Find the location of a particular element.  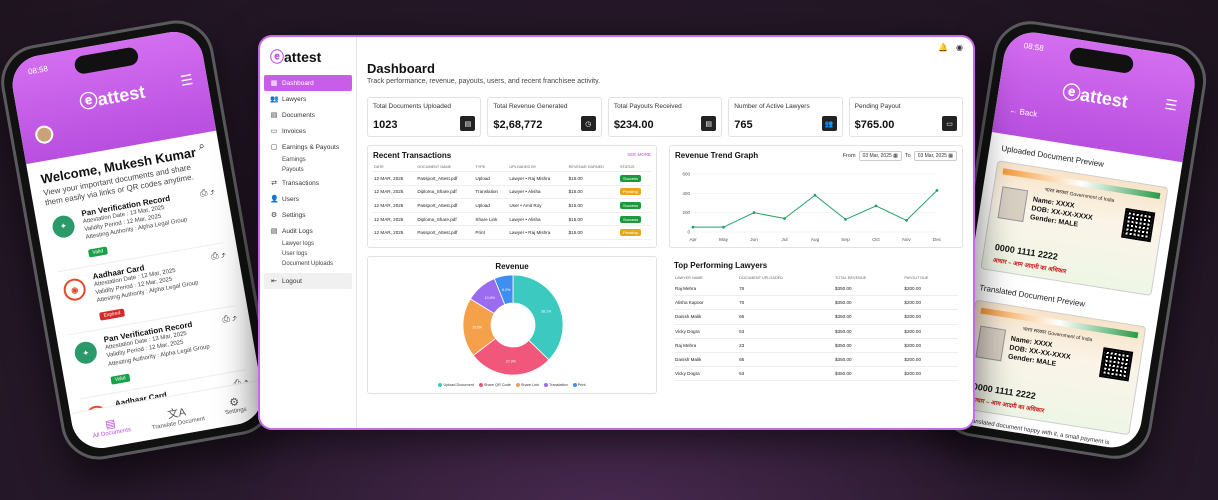

table-row: Alisha Kapoor 70 $350.00 $200.00 is located at coordinates (816, 303).